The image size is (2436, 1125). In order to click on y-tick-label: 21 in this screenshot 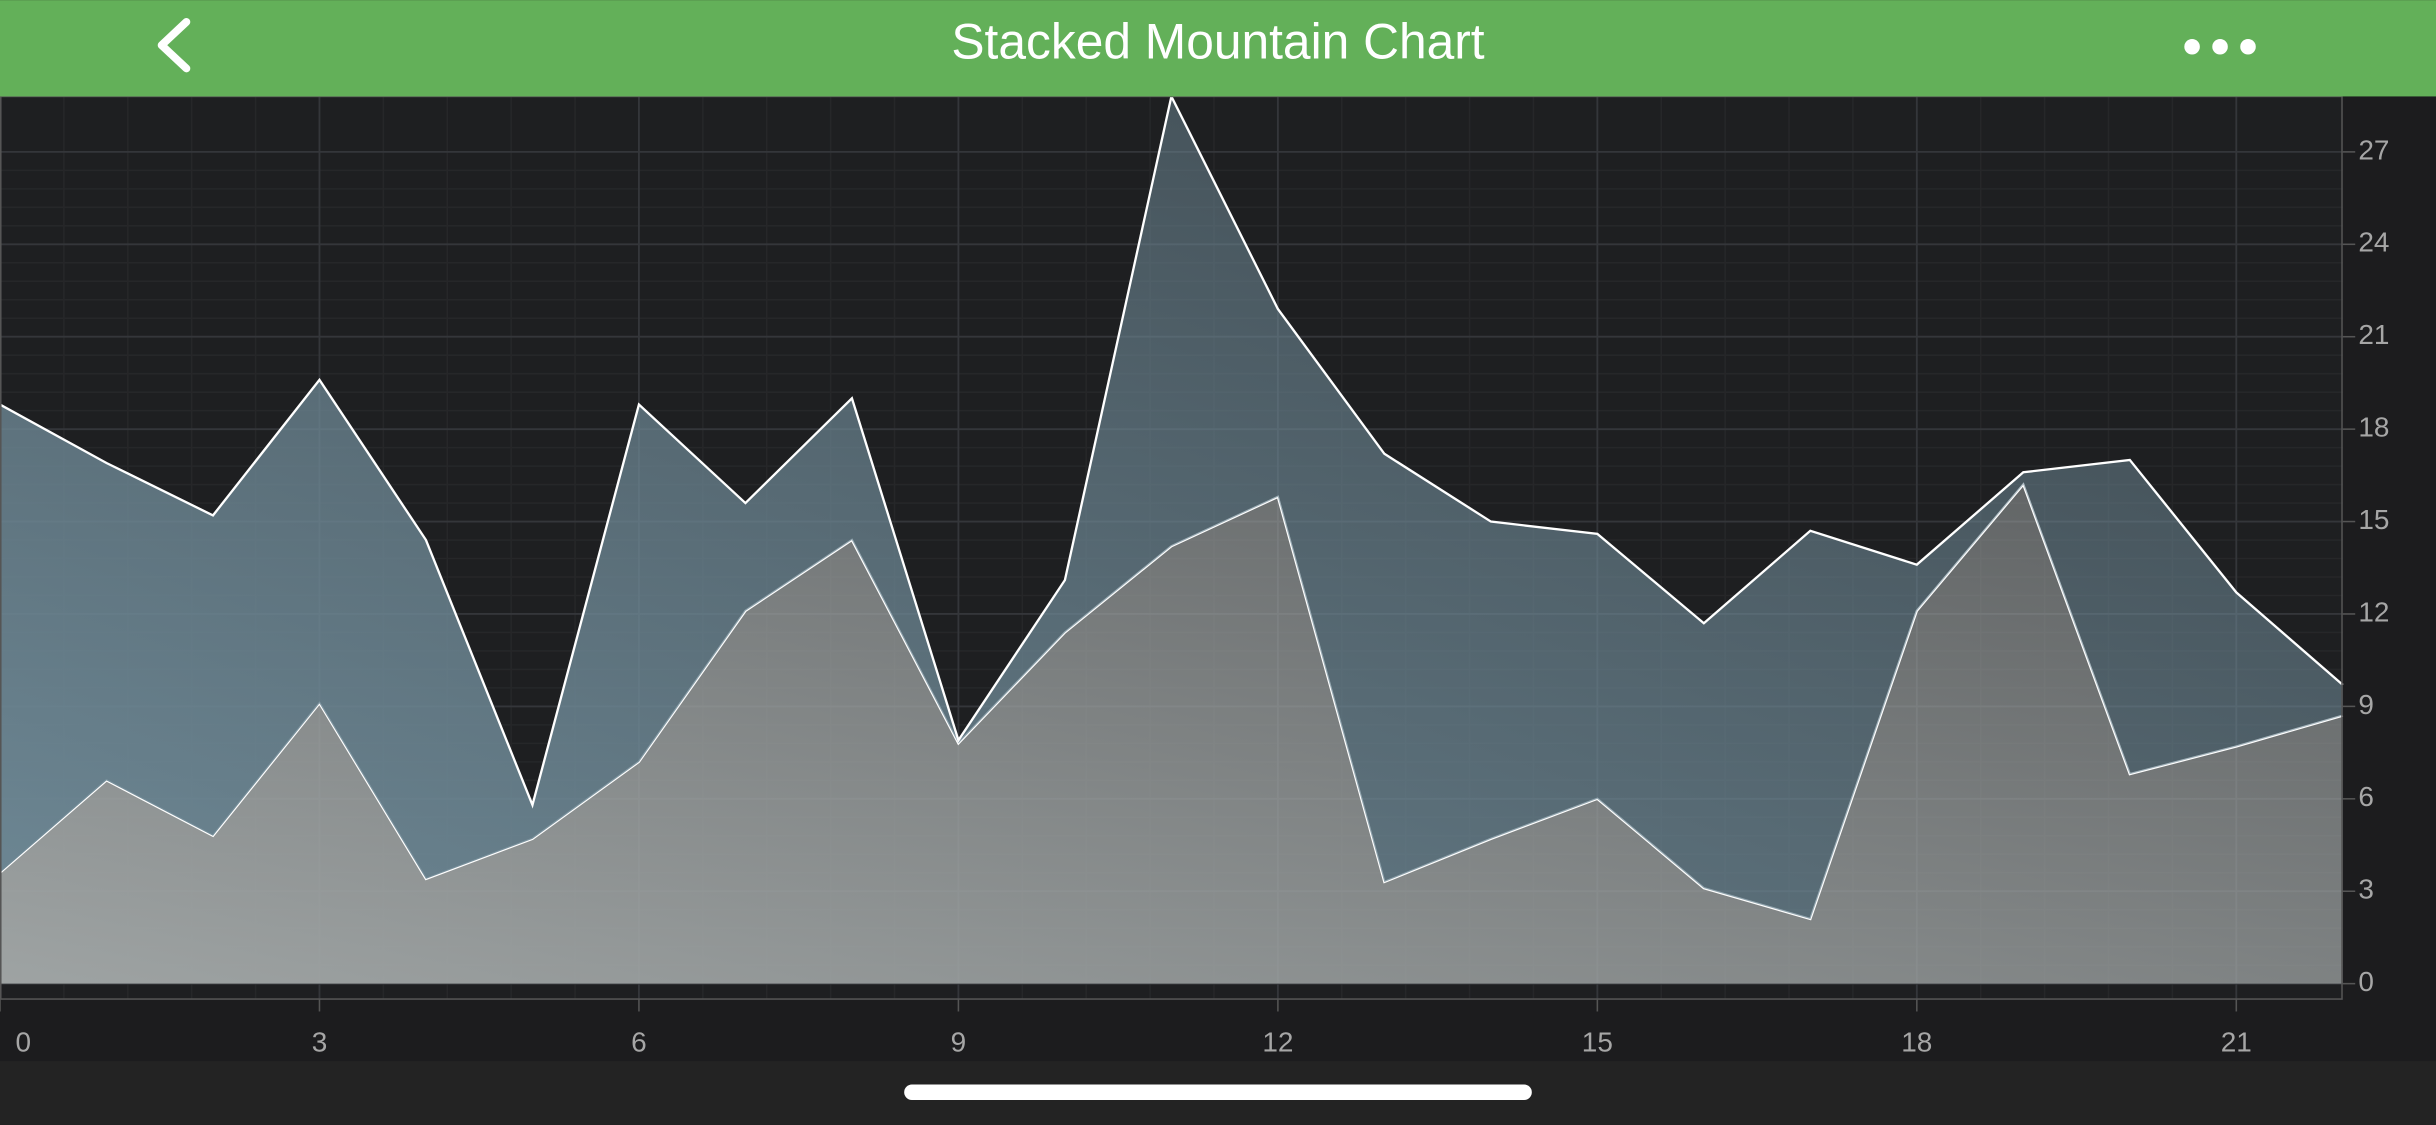, I will do `click(2373, 334)`.